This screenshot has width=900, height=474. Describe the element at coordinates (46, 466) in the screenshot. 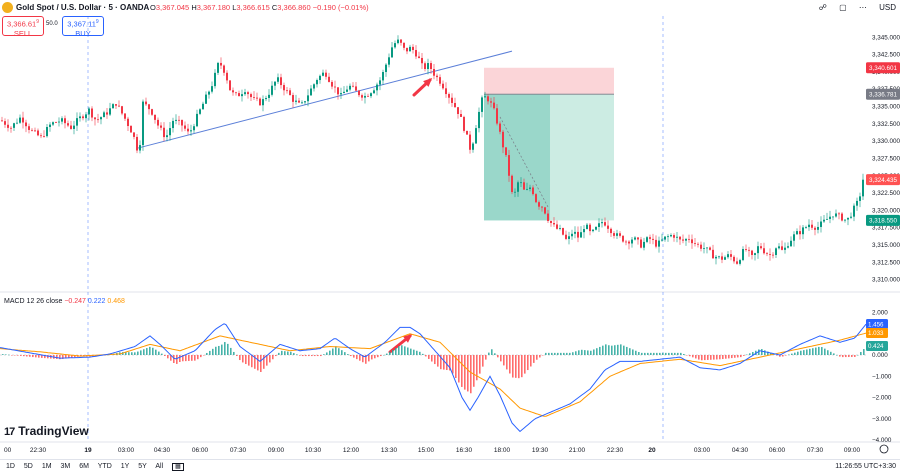

I see `range-1m: 1M` at that location.